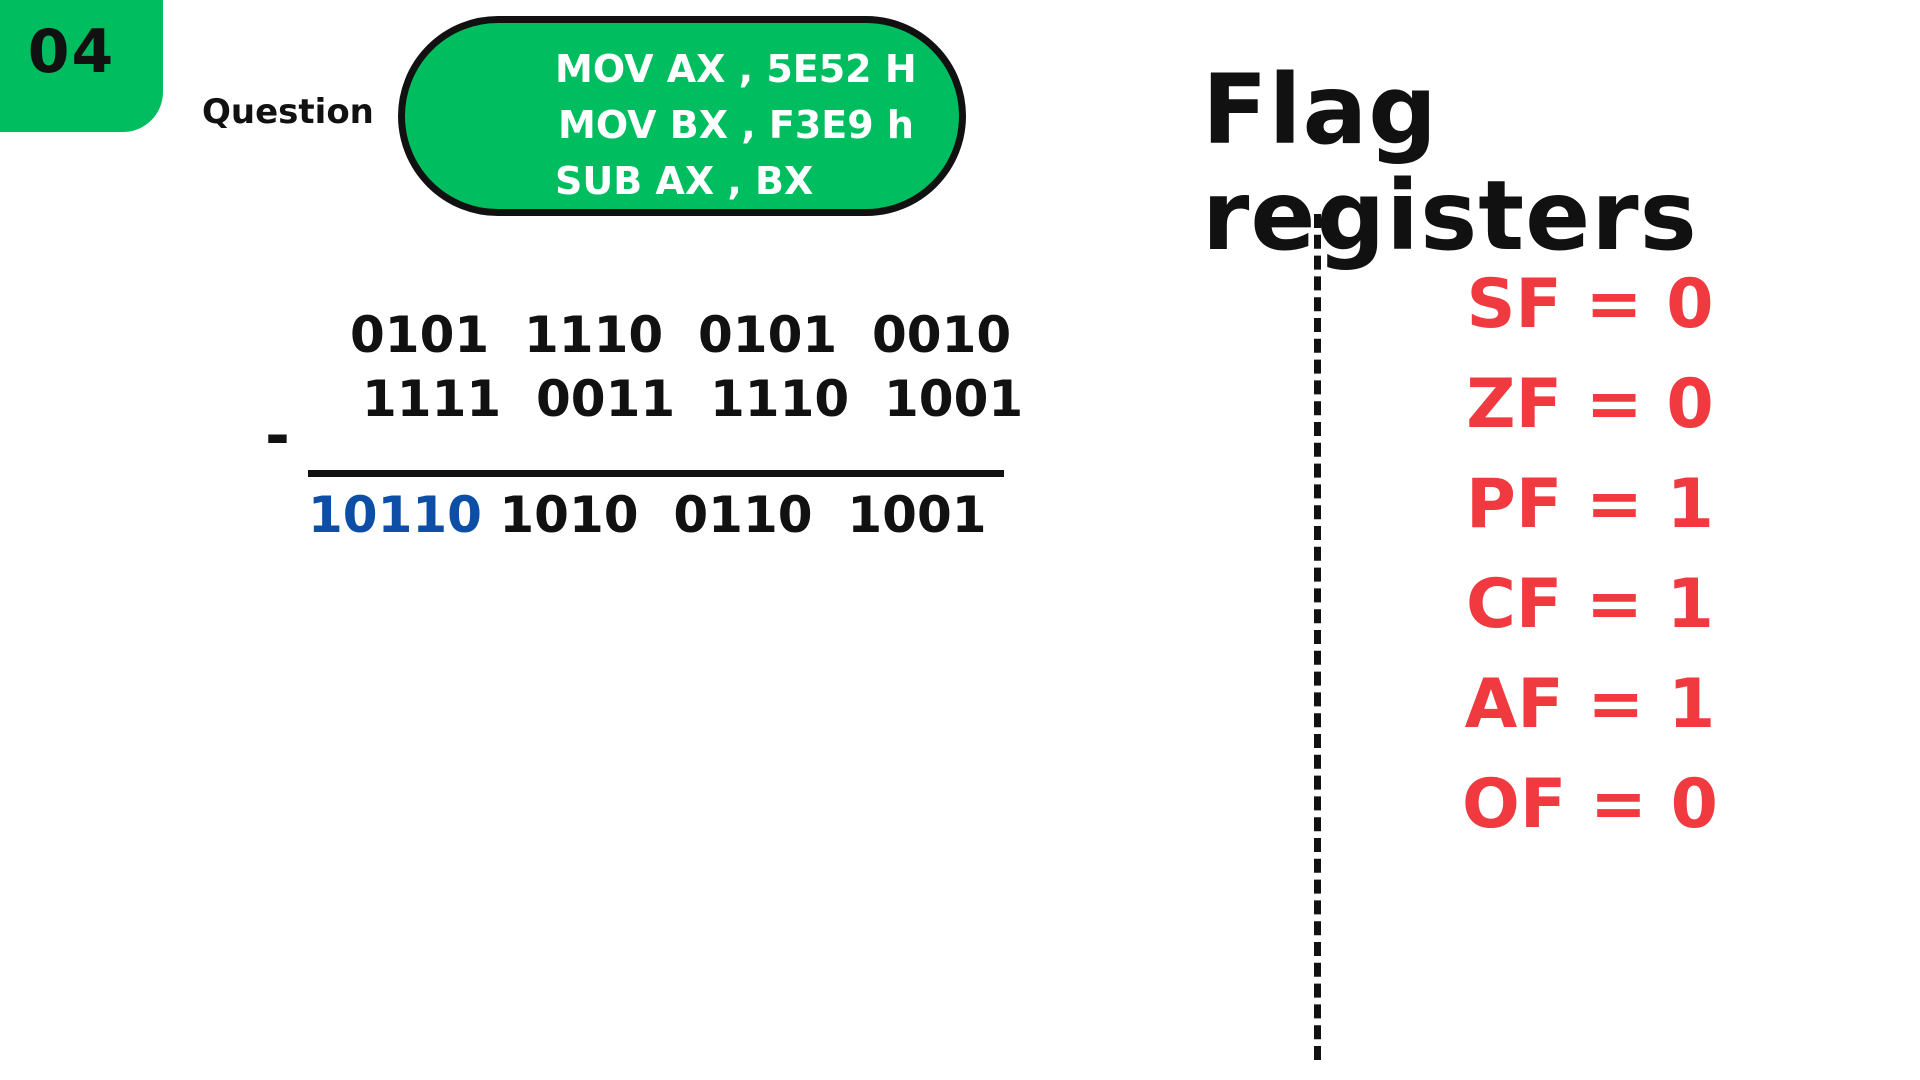 This screenshot has height=1080, width=1920. Describe the element at coordinates (1590, 704) in the screenshot. I see `flag-af: AF = 1` at that location.